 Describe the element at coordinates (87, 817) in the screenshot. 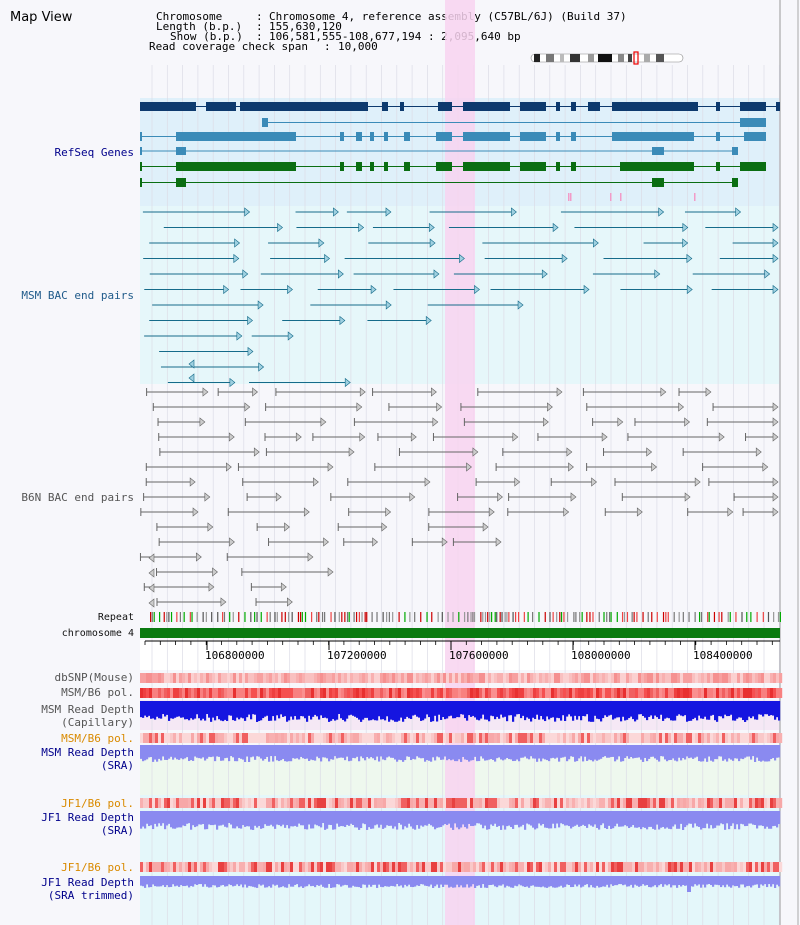

I see `track-label-jf1-depth-sra-1: JF1 Read Depth` at that location.